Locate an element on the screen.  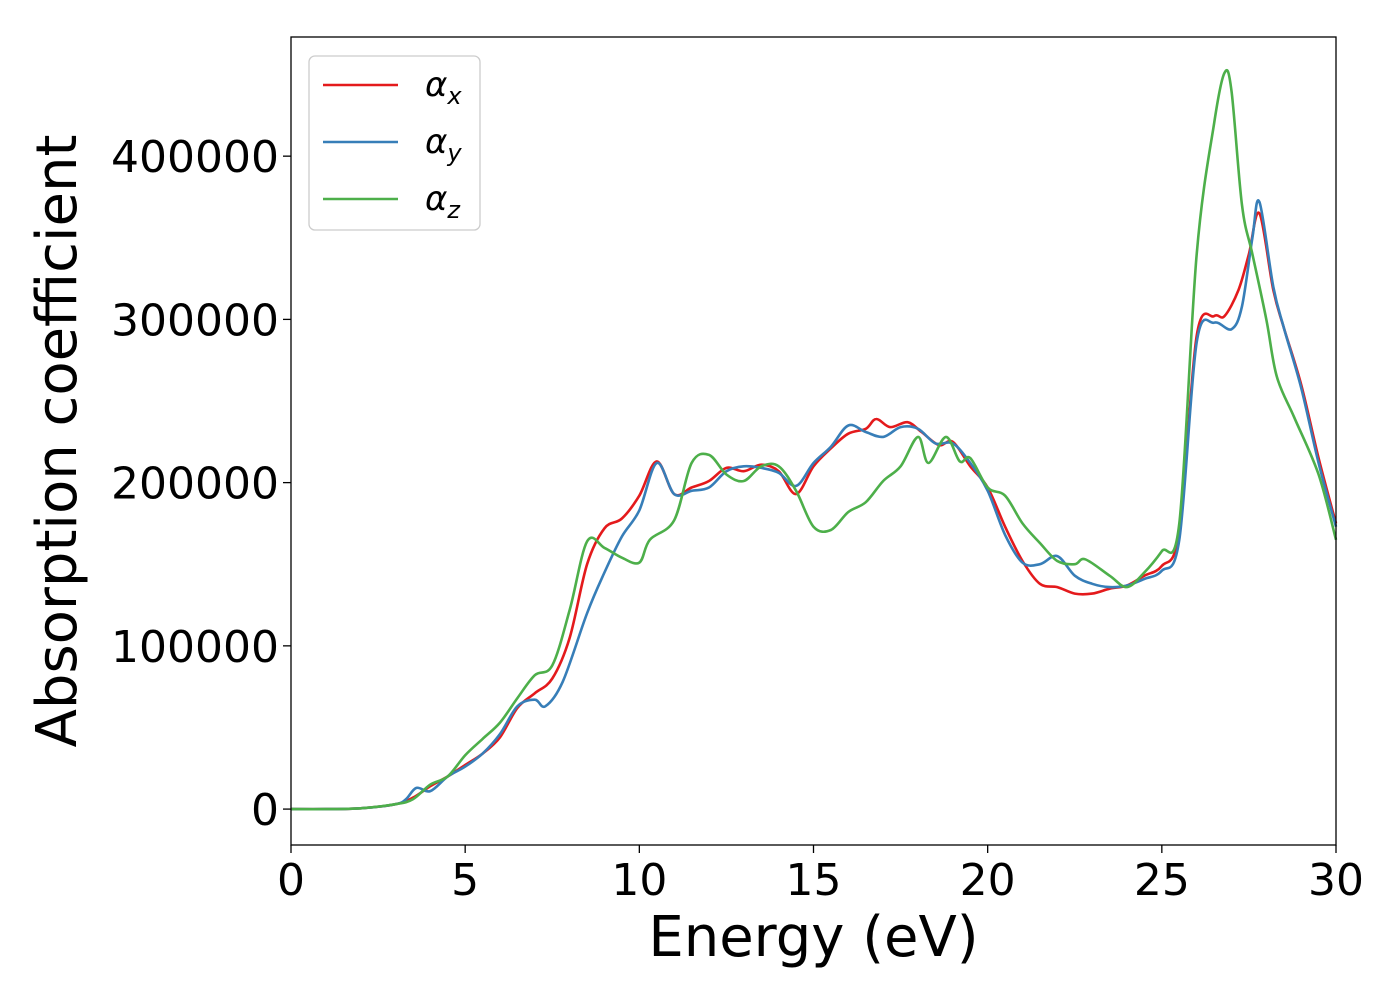
x-axis-title: Energy (eV) is located at coordinates (813, 937).